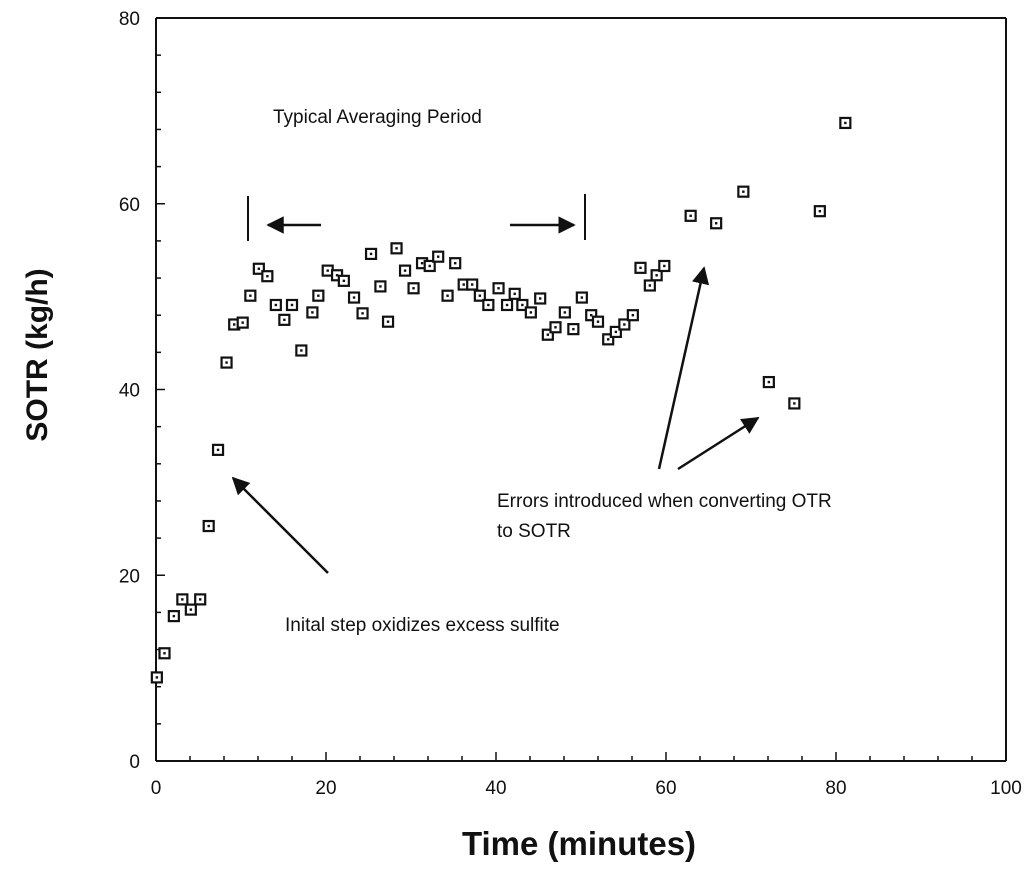  What do you see at coordinates (37, 354) in the screenshot?
I see `y-axis-title: SOTR (kg/h)` at bounding box center [37, 354].